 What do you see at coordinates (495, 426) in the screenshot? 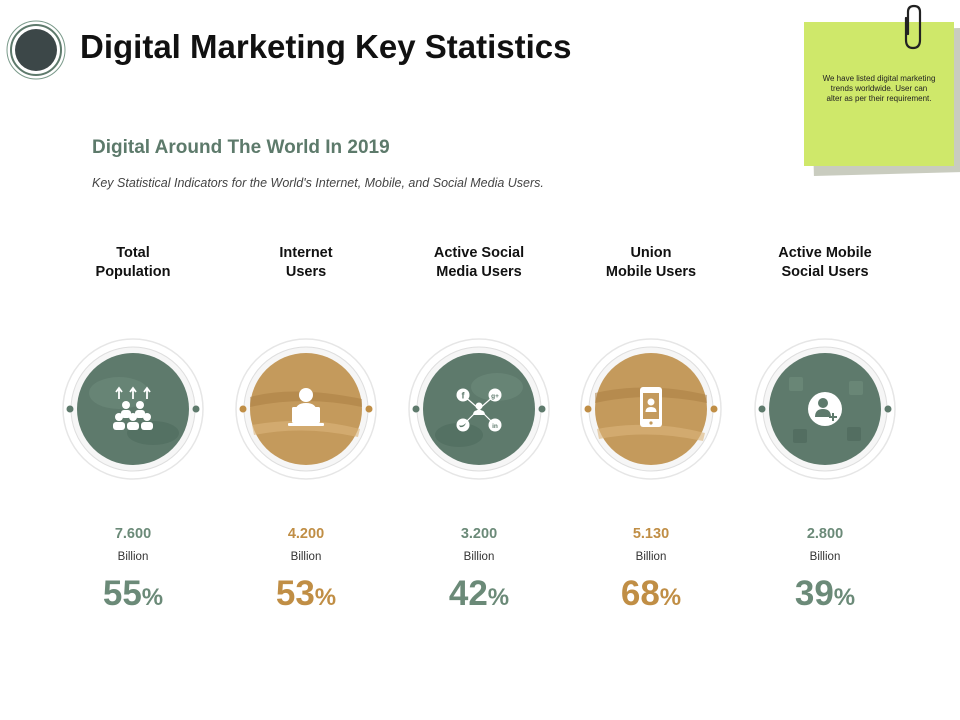
I see `svg-text: in` at bounding box center [495, 426].